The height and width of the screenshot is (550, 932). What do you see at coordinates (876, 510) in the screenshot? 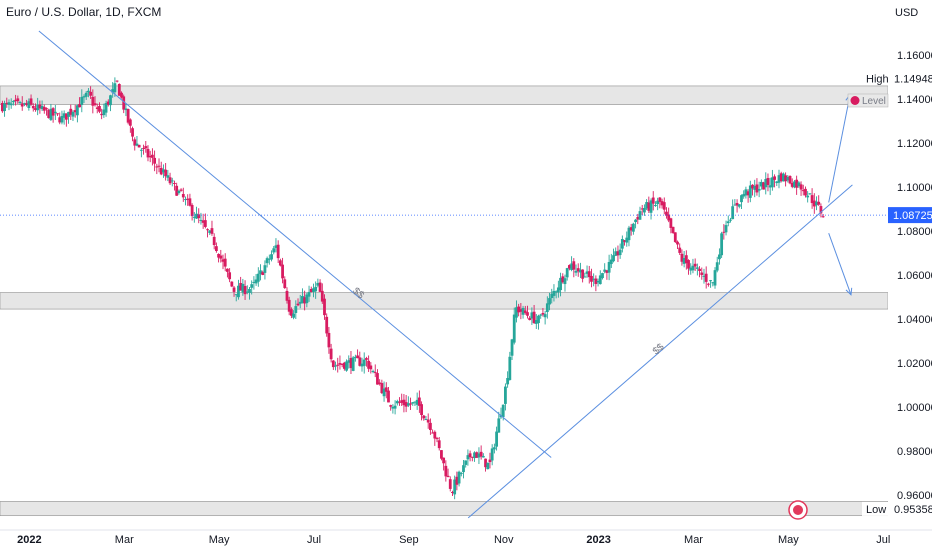
I see `low-label: Low` at bounding box center [876, 510].